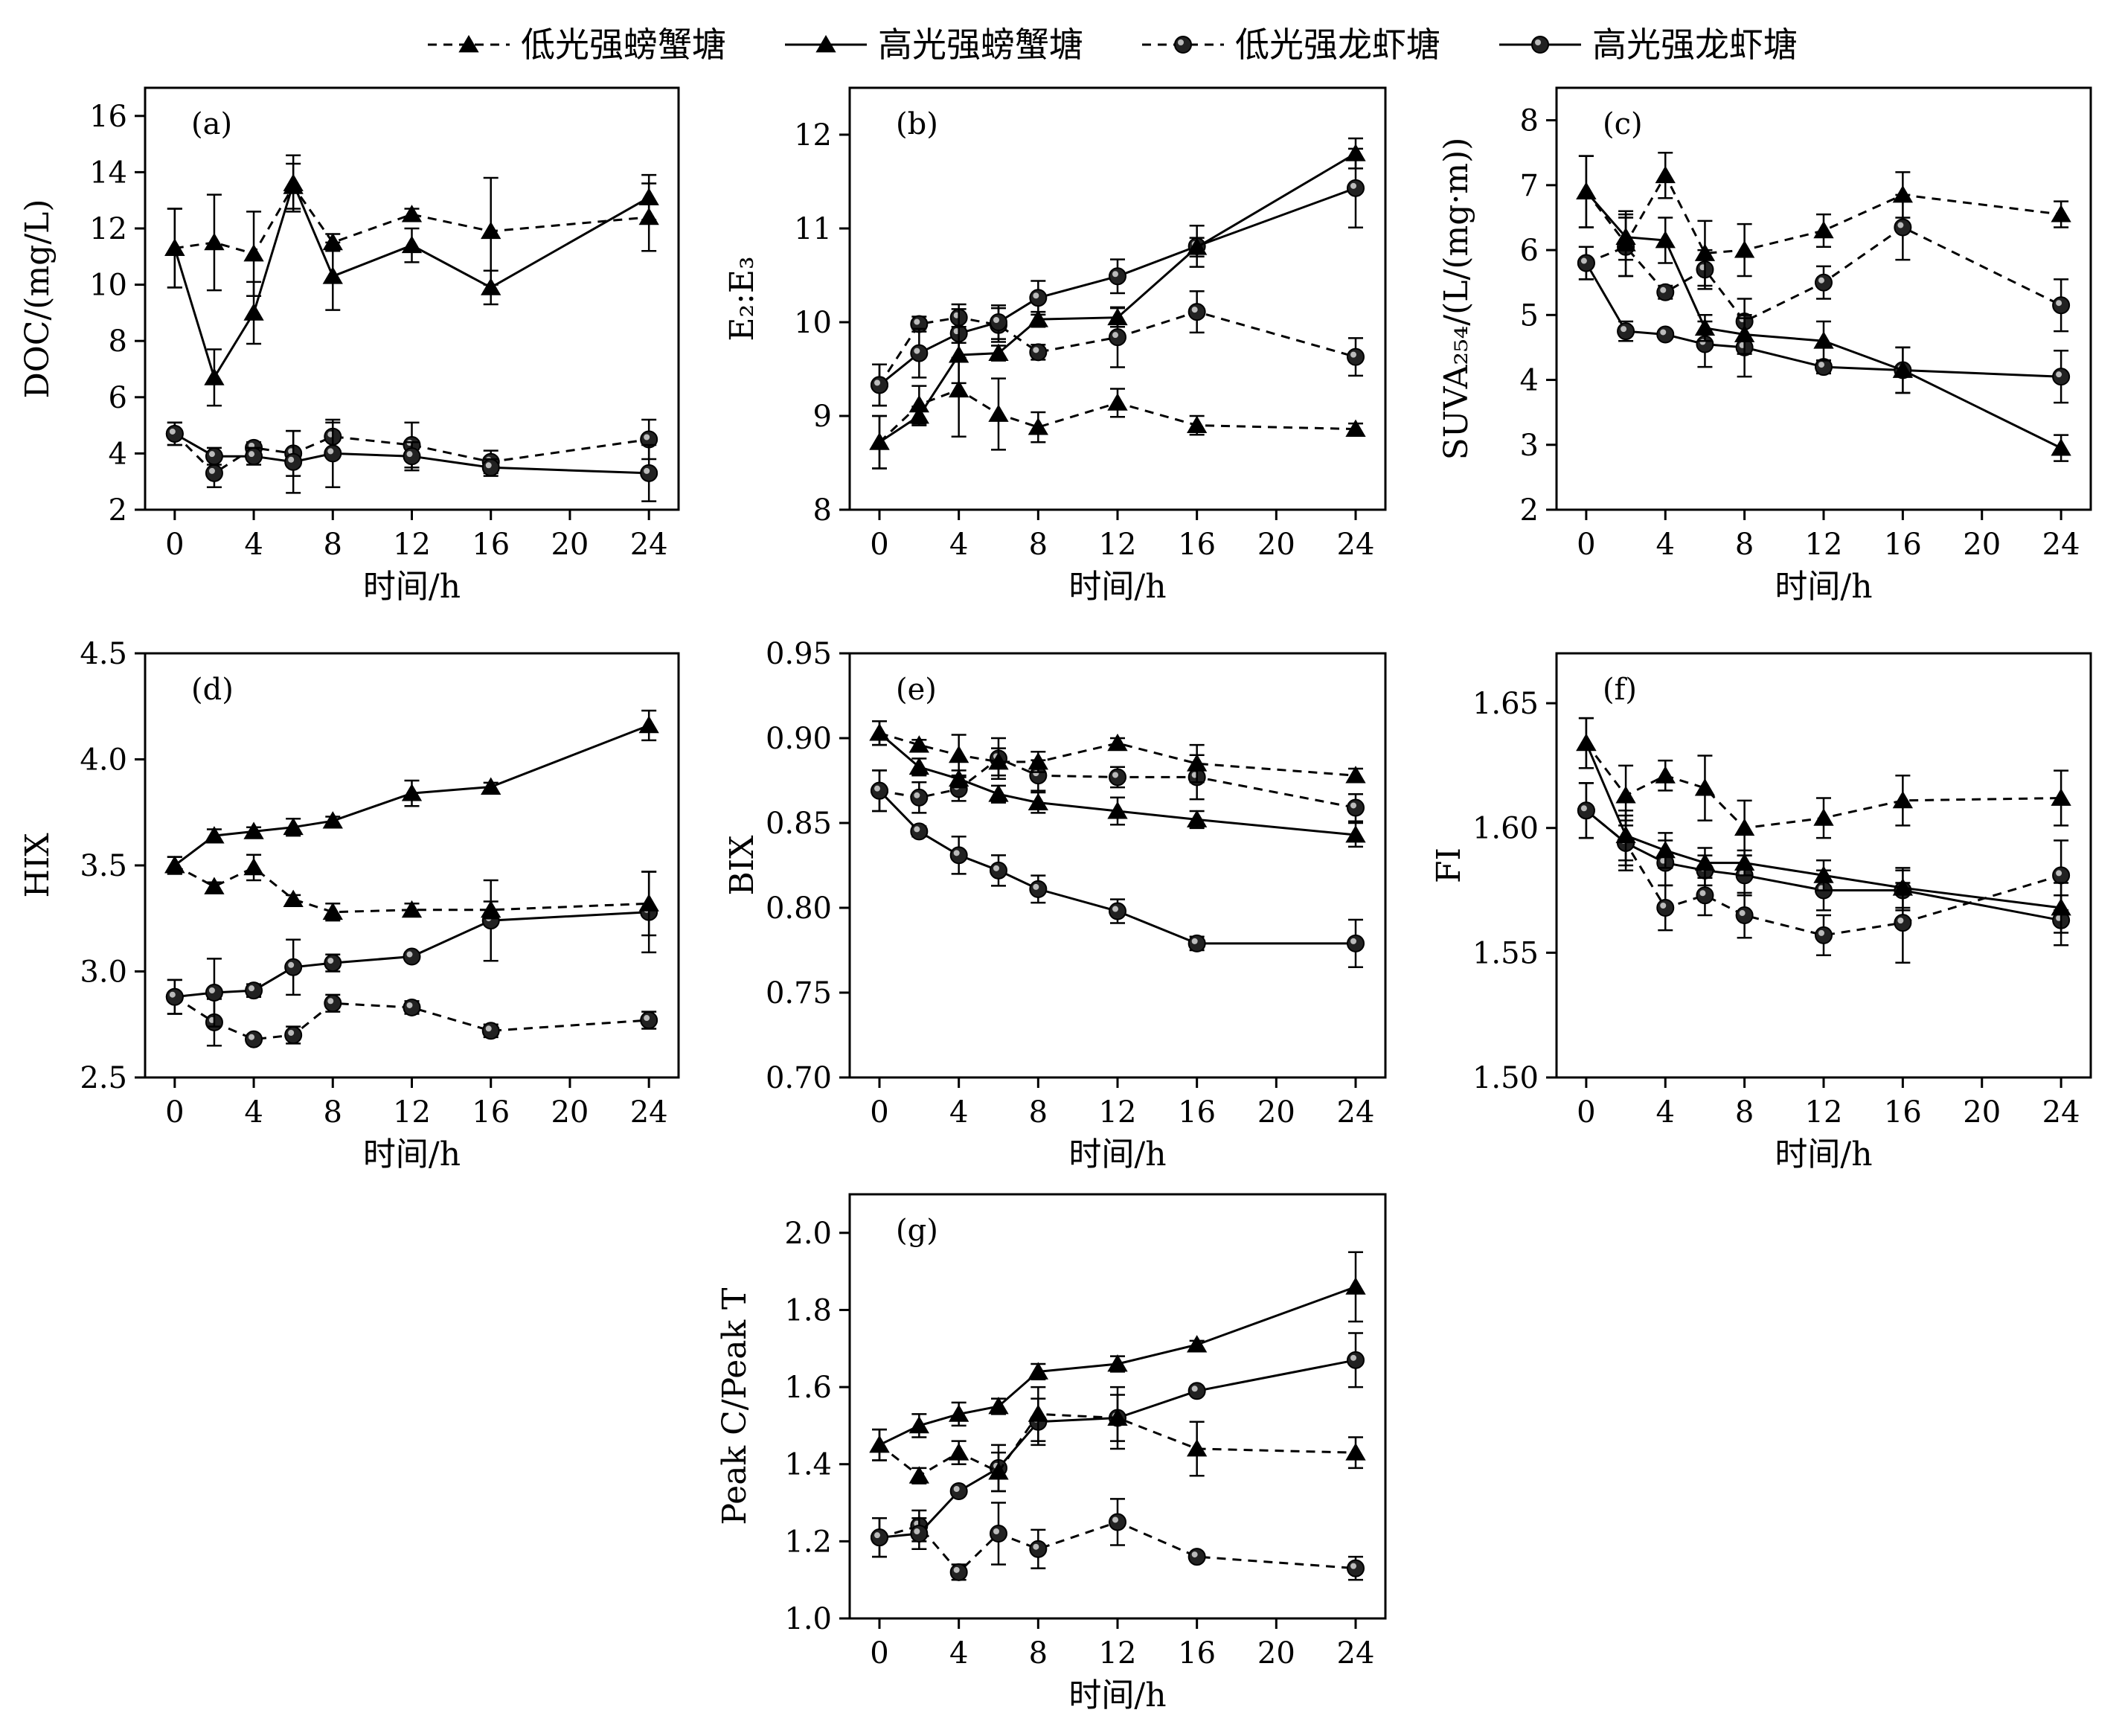 The height and width of the screenshot is (1736, 2122). Describe the element at coordinates (1623, 124) in the screenshot. I see `panel-label: (c)` at that location.